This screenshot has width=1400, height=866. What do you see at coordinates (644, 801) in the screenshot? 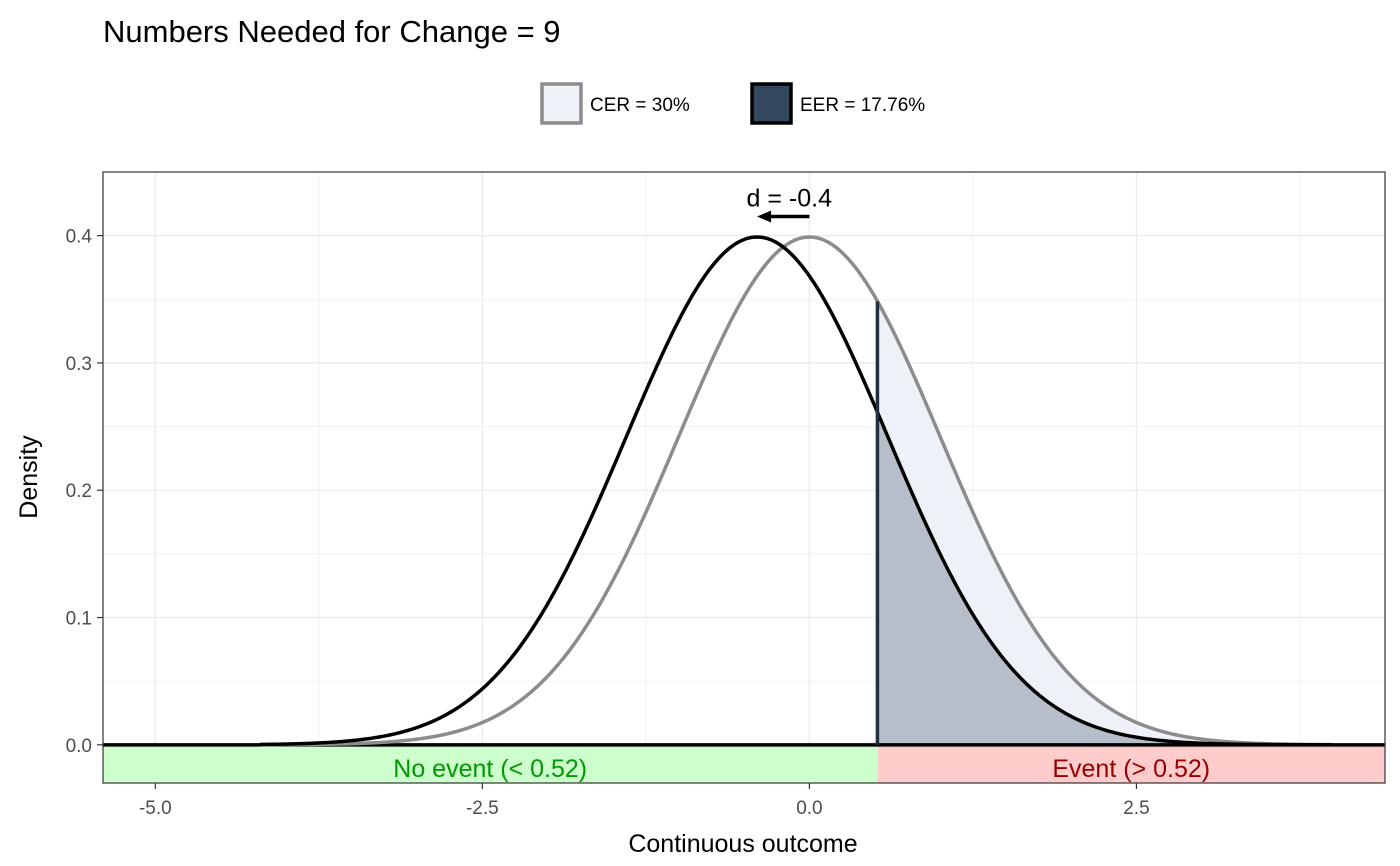
I see `x-axis: -5.0 -2.5 0.0 2.5` at bounding box center [644, 801].